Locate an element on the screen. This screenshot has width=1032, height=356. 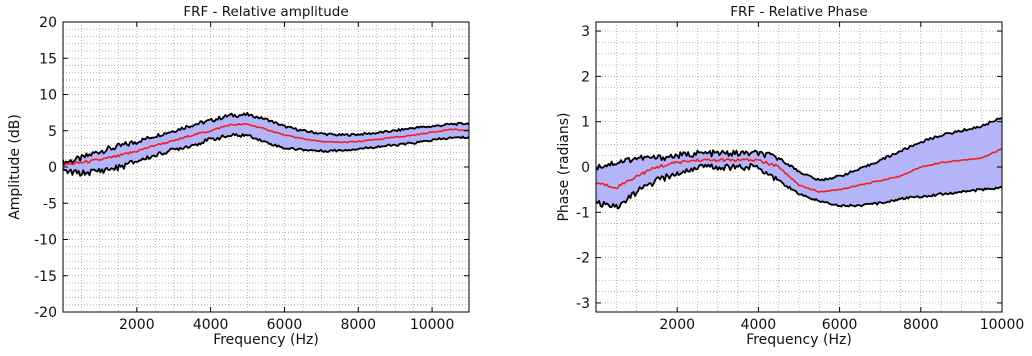
y-tick-label: -5 is located at coordinates (50, 204).